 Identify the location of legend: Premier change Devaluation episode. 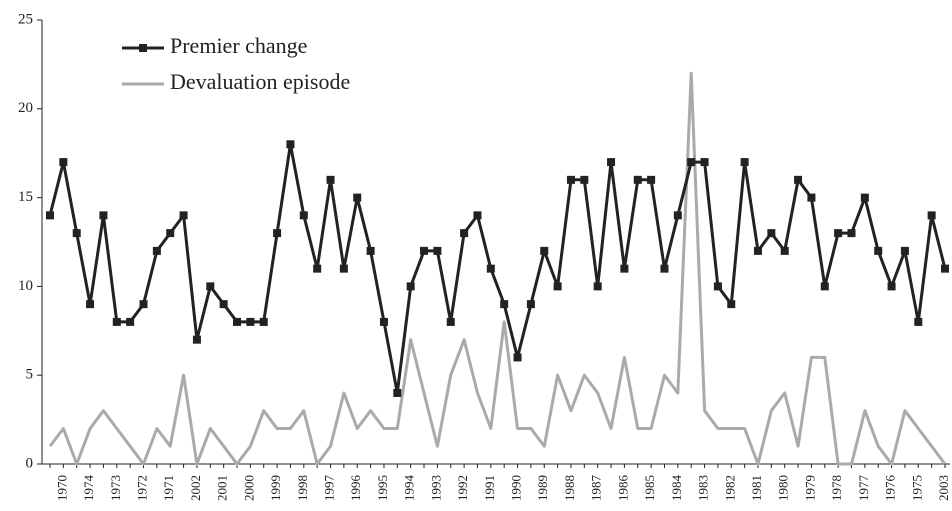
(236, 63).